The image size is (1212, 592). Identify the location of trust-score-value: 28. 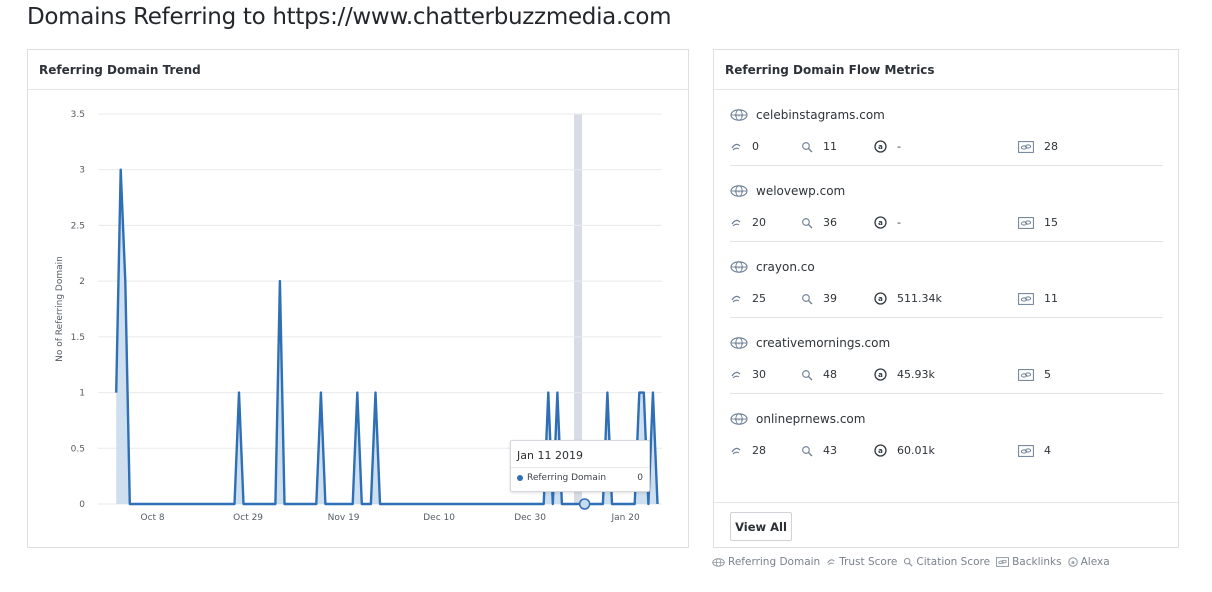
(759, 450).